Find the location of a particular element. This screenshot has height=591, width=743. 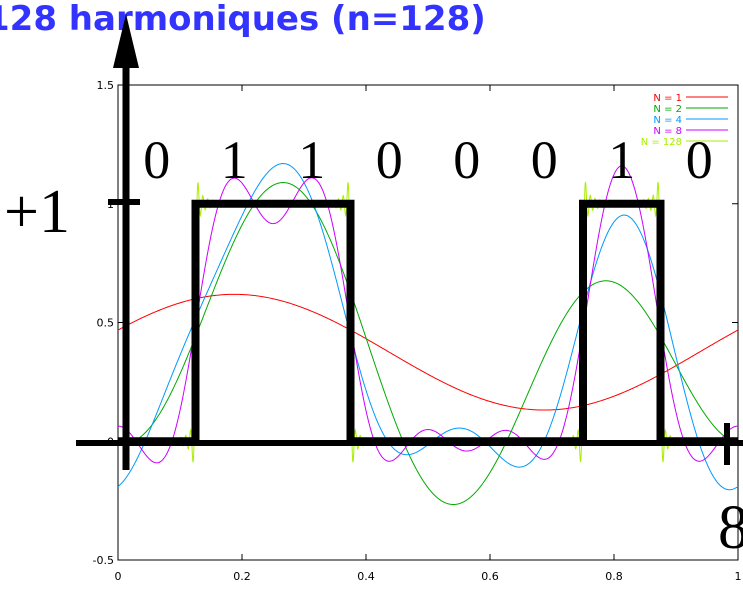

x-tick-label: 0.4 is located at coordinates (366, 576).